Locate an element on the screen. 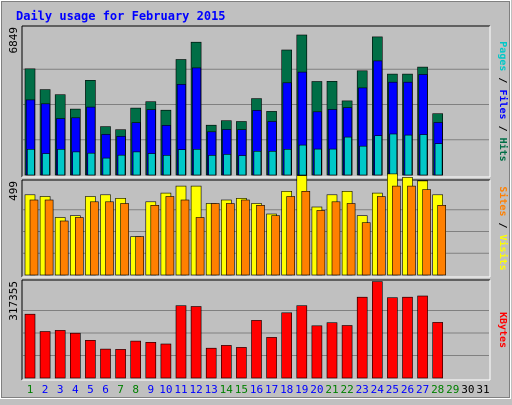 The image size is (512, 405). legend-hits: Hits is located at coordinates (503, 150).